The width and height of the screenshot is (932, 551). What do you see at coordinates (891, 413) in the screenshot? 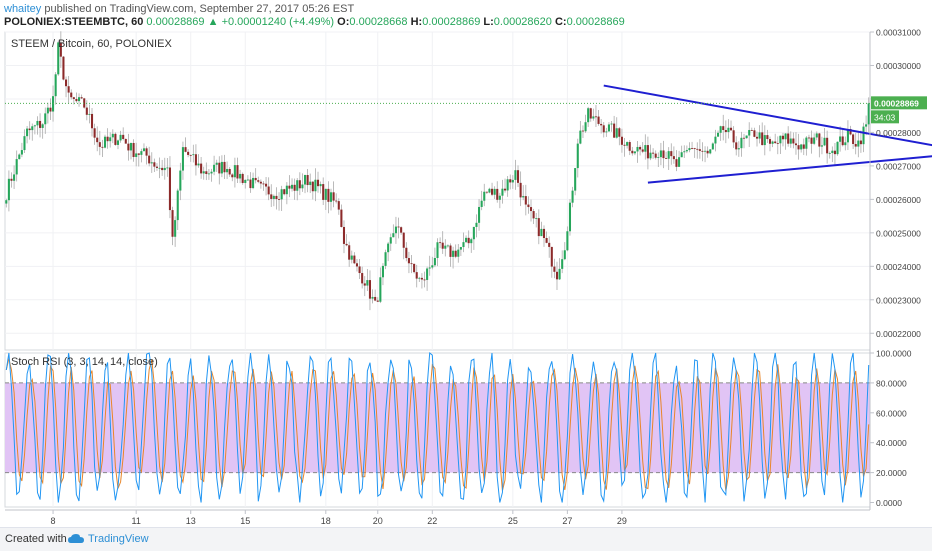
I see `rsi-tick-label: 60.0000` at bounding box center [891, 413].